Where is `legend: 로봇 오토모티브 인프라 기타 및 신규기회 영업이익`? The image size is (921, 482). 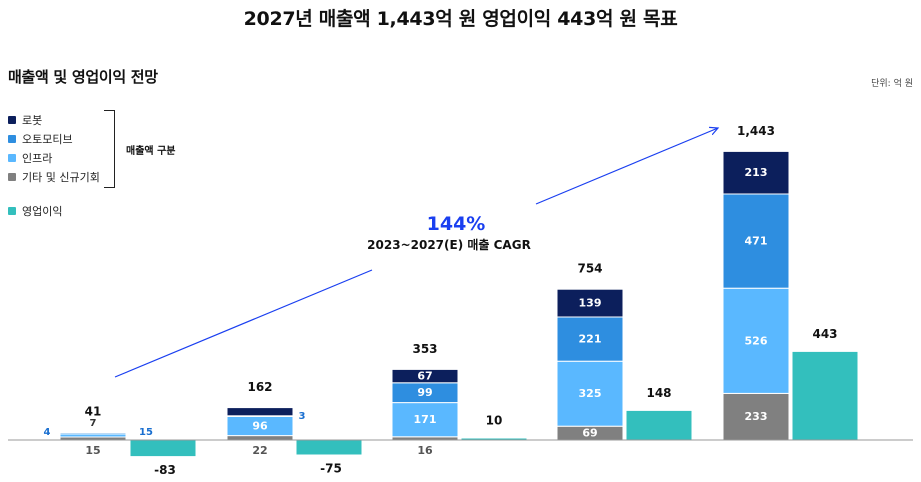 legend: 로봇 오토모티브 인프라 기타 및 신규기회 영업이익 is located at coordinates (54, 165).